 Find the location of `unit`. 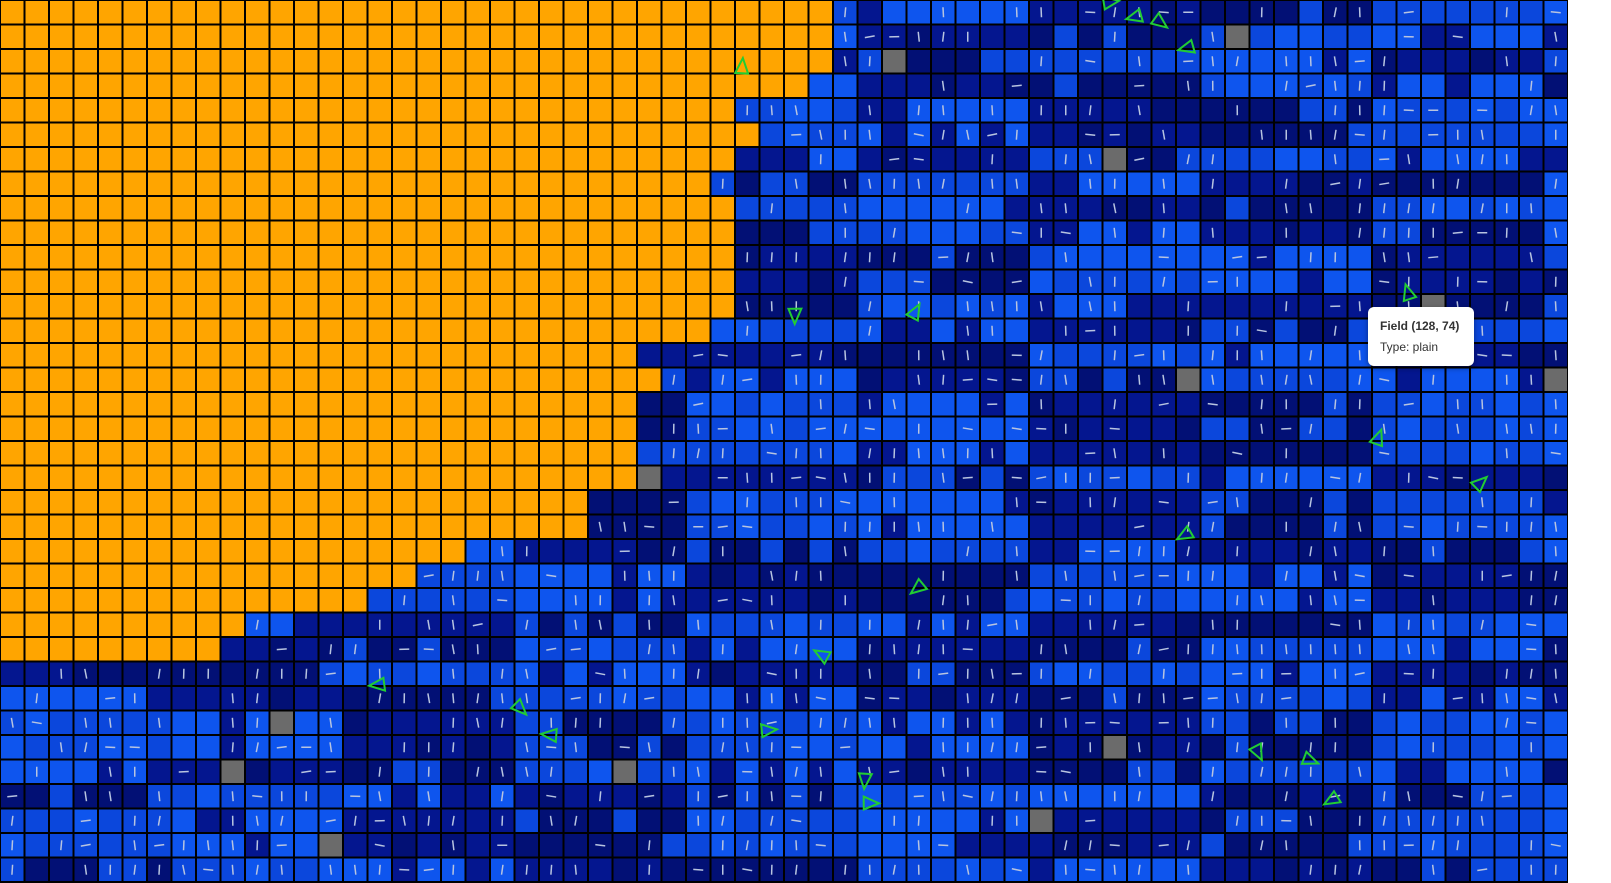

unit is located at coordinates (376, 684).